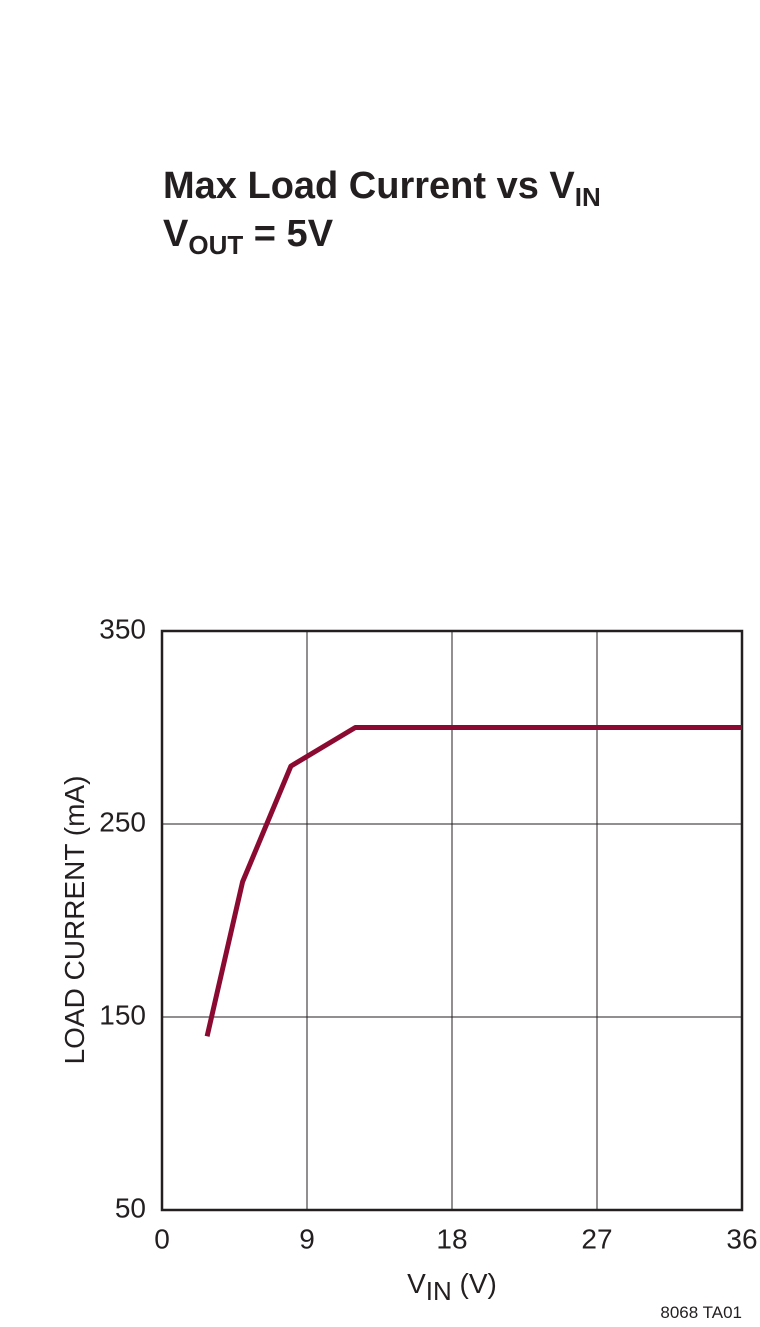 The height and width of the screenshot is (1327, 760). Describe the element at coordinates (176, 234) in the screenshot. I see `subtitle-text: V` at that location.